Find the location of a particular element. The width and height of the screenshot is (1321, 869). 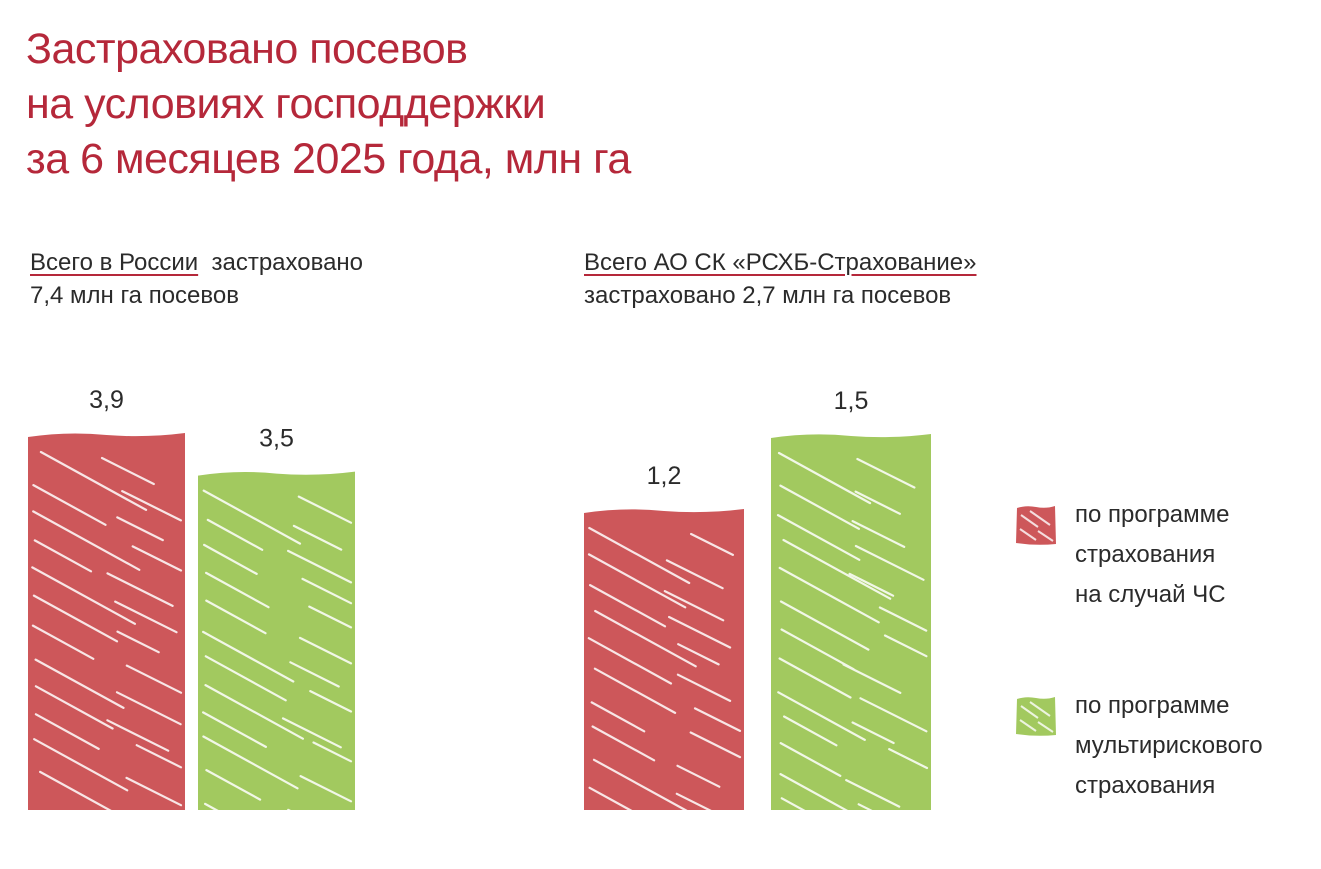

legend-swatch-green is located at coordinates (1036, 716).